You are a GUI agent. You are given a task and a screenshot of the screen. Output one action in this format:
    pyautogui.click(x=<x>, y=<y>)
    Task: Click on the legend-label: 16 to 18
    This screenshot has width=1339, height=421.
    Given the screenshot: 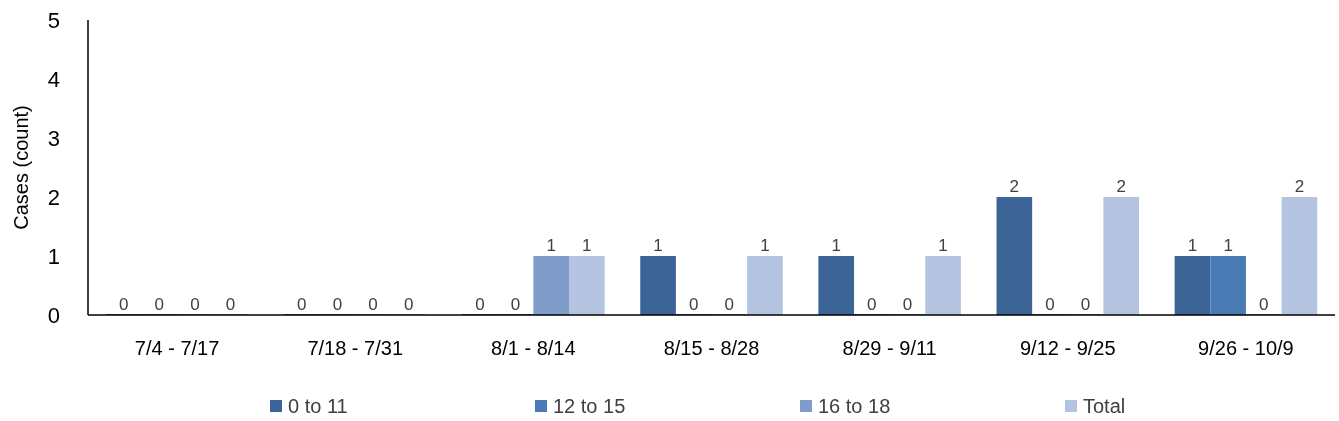 What is the action you would take?
    pyautogui.click(x=854, y=406)
    